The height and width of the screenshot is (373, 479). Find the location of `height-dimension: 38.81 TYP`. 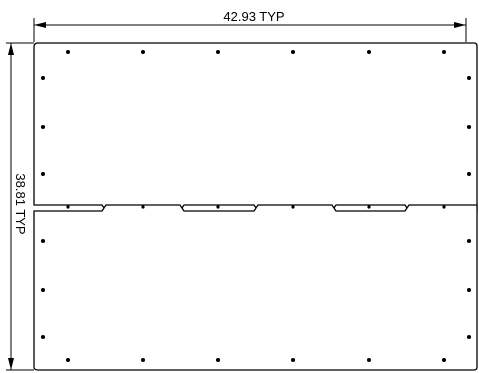

height-dimension: 38.81 TYP is located at coordinates (20, 206).